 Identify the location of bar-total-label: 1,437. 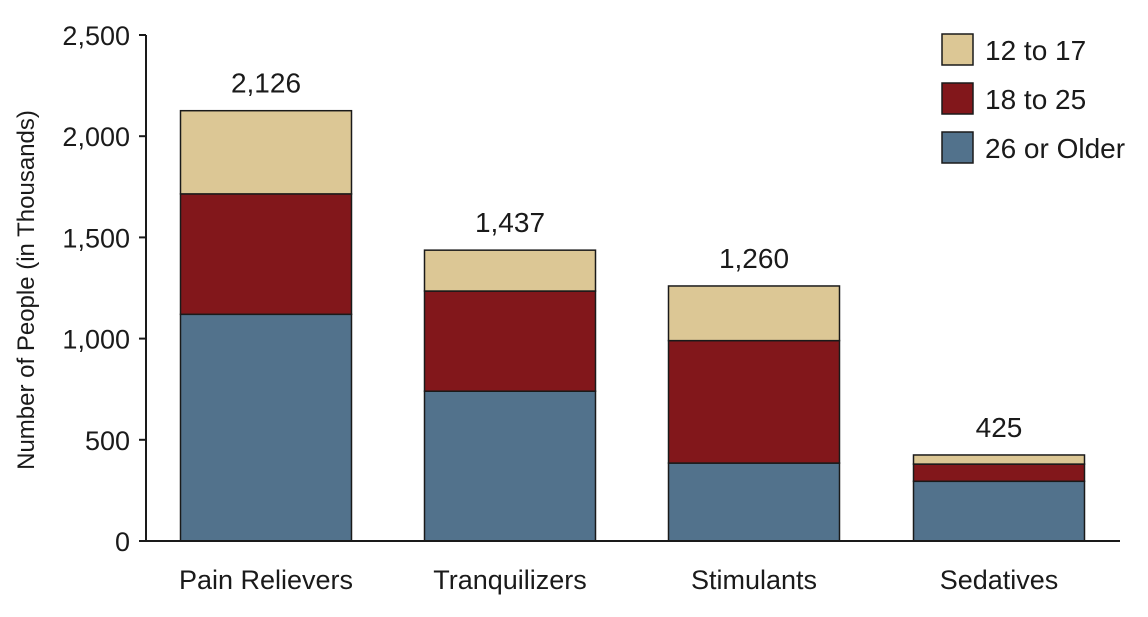
(510, 222).